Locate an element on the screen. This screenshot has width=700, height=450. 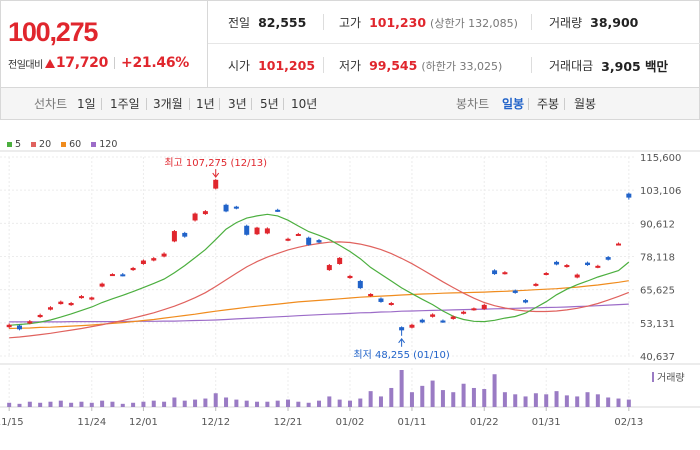
period-1w-button: 1주일 is located at coordinates (125, 104).